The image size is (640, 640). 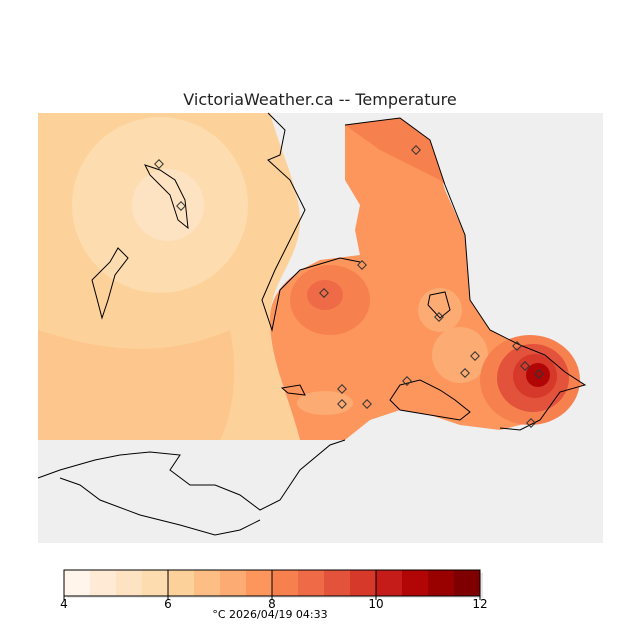 What do you see at coordinates (460, 355) in the screenshot?
I see `contour-7-7.5` at bounding box center [460, 355].